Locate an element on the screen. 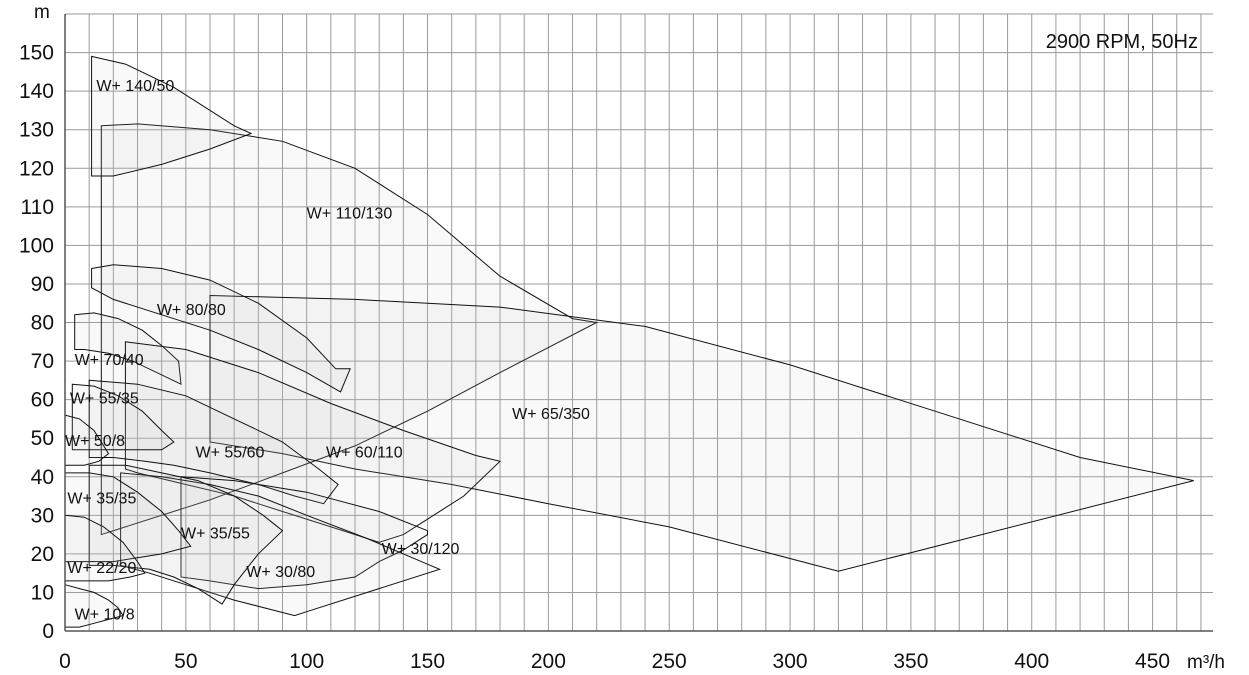  x-tick-labels: 0 50 100 150 200 250 300 350 400 450 is located at coordinates (614, 661).